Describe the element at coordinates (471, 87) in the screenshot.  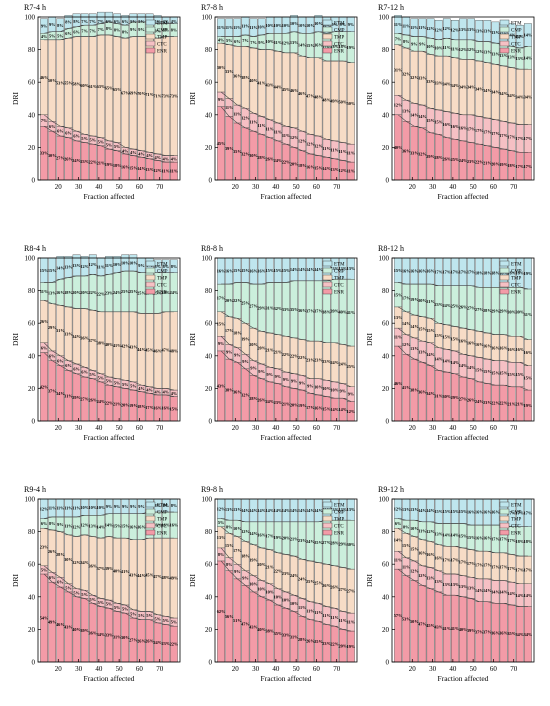
I see `data-label-tmp: 34%` at that location.